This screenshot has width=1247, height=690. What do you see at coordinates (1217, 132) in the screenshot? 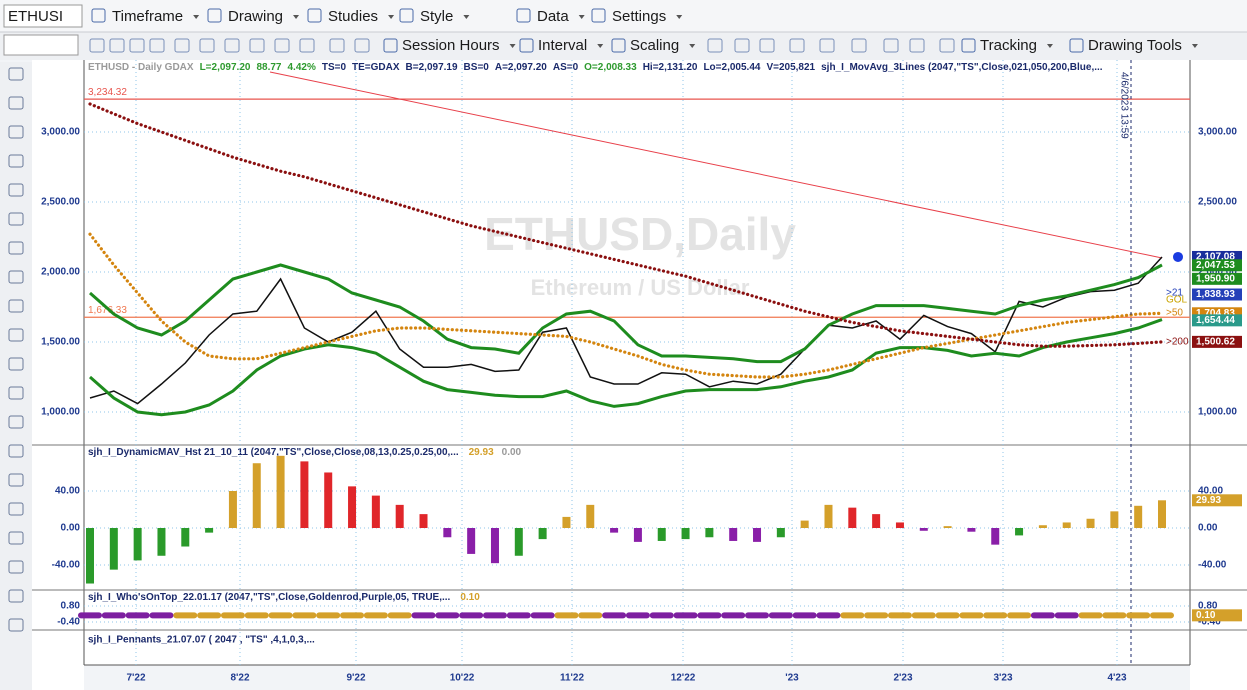
I see `y-tick-label: 3,000.00` at bounding box center [1217, 132].